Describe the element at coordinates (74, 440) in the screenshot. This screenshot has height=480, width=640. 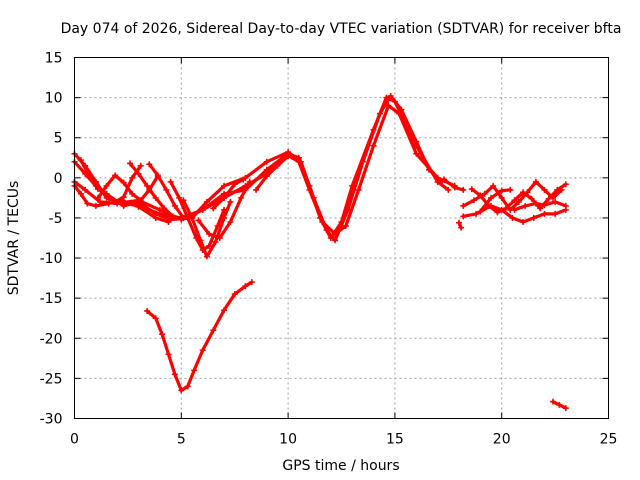
I see `x-tick-label: 0` at that location.